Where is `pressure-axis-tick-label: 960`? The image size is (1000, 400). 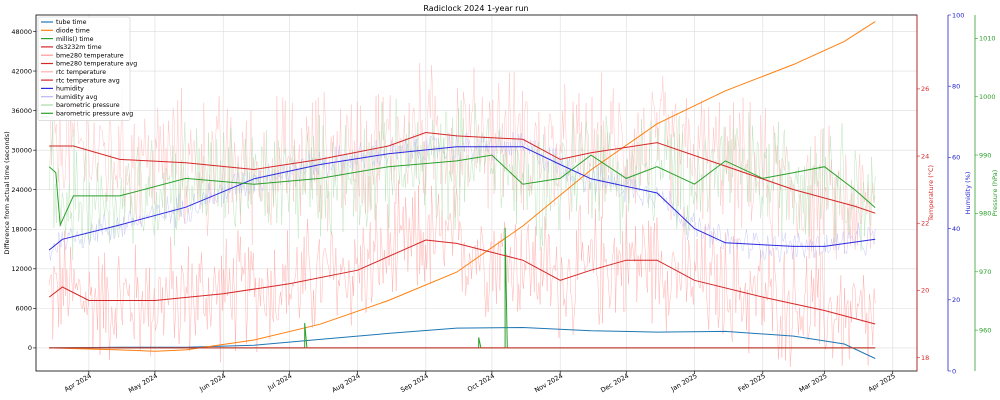
pressure-axis-tick-label: 960 is located at coordinates (985, 330).